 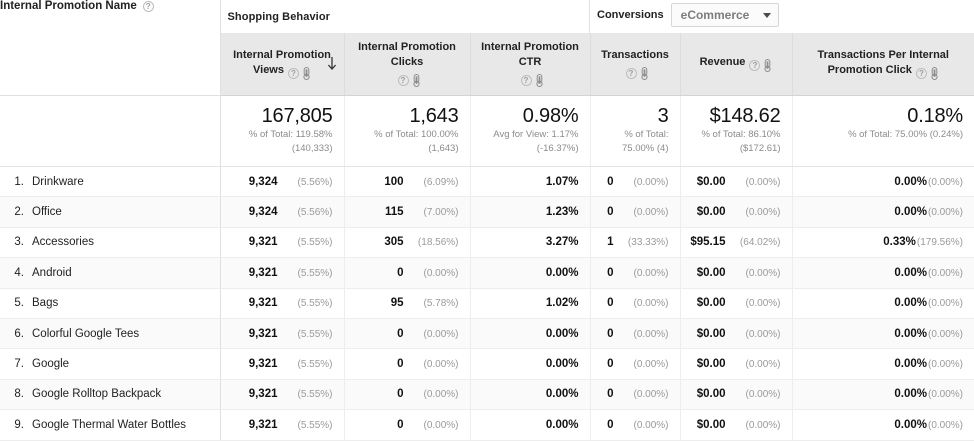 I want to click on row-dimension-link: Google Thermal Water Bottles, so click(x=109, y=424).